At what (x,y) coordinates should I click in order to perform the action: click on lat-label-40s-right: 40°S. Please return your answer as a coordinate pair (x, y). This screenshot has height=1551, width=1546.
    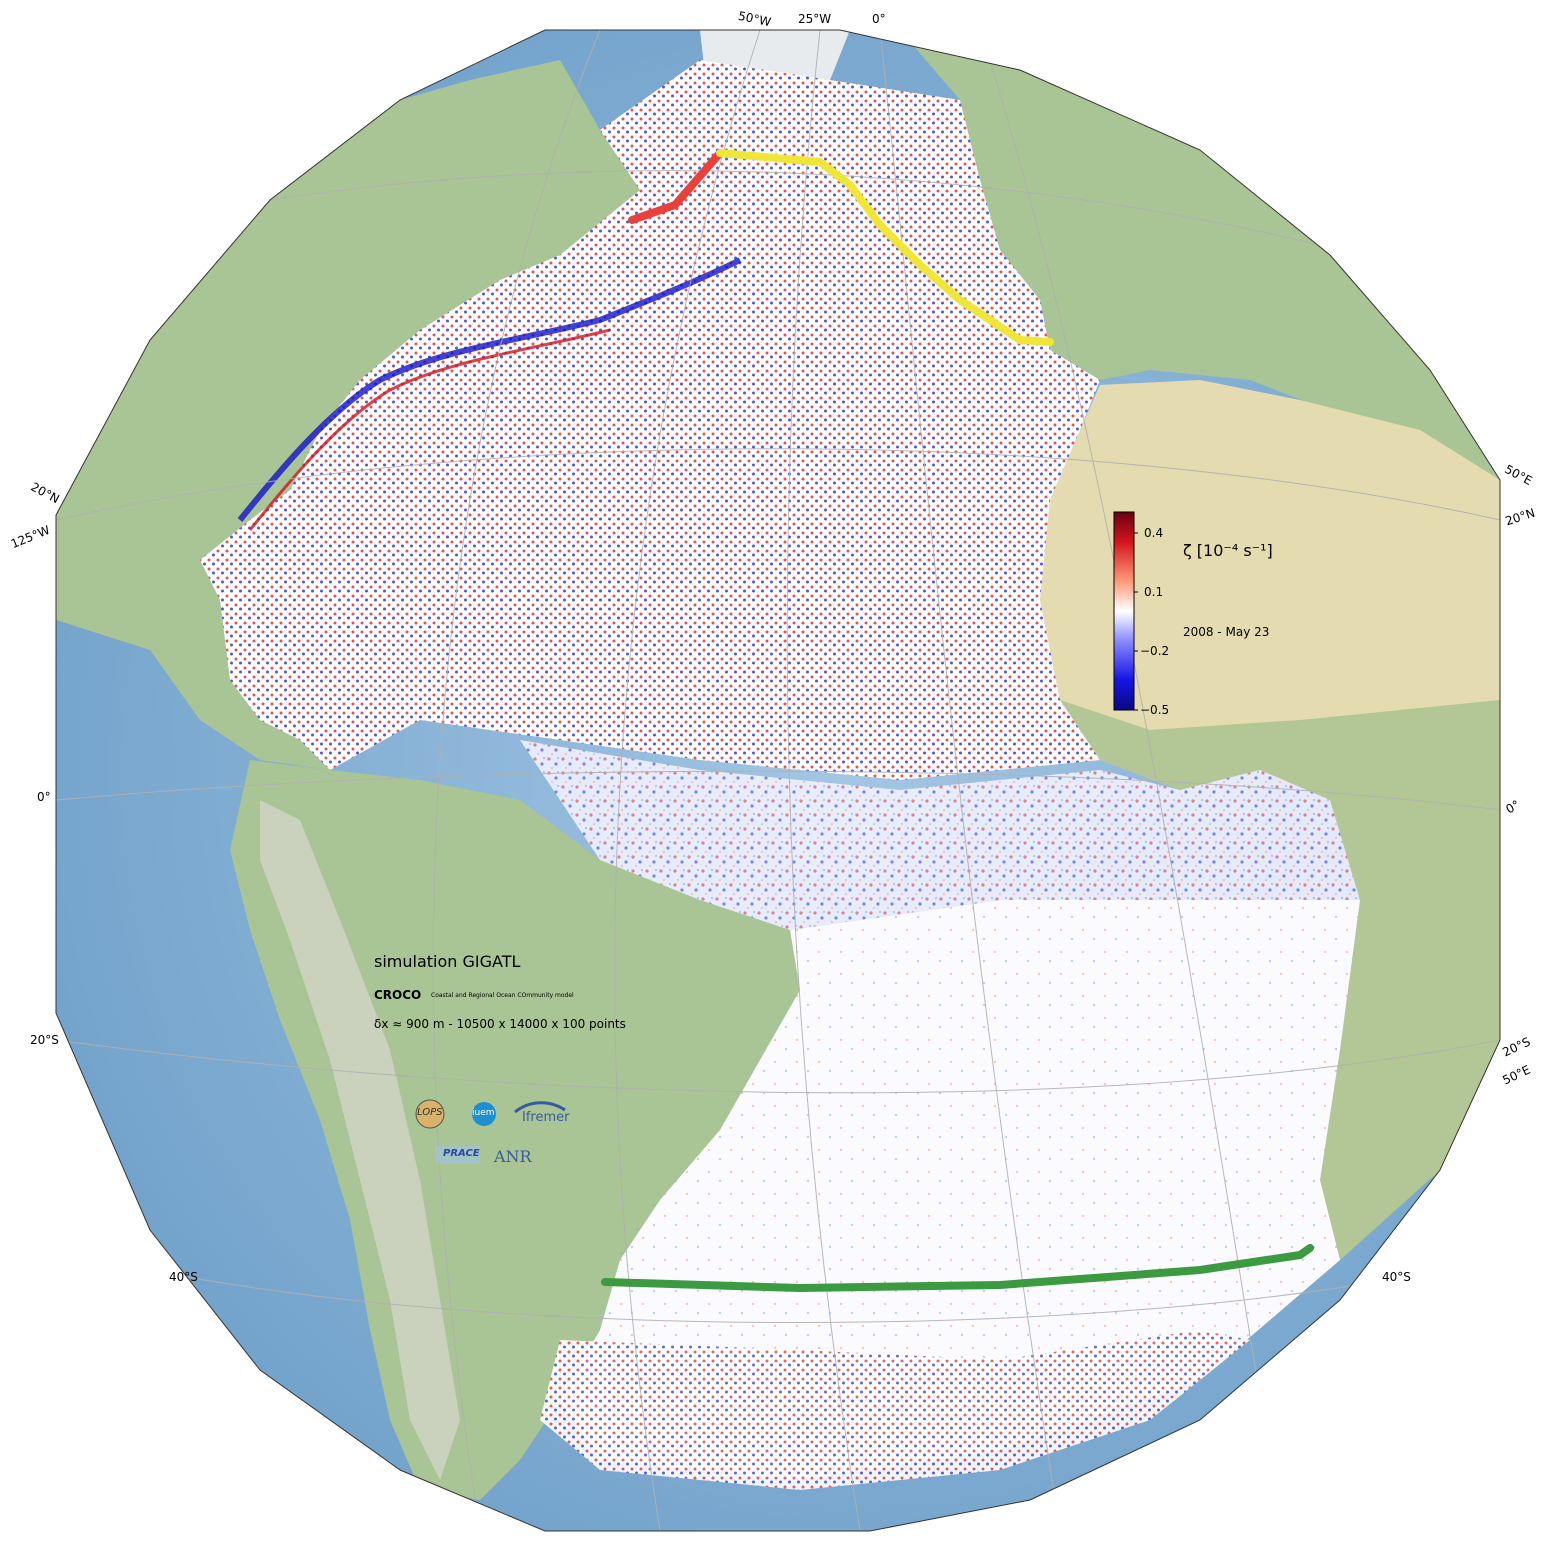
    Looking at the image, I should click on (1396, 1277).